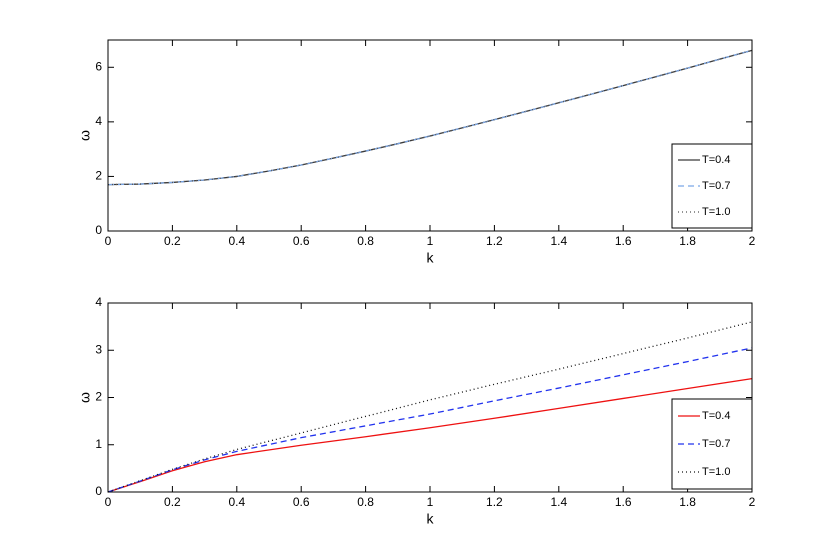 The width and height of the screenshot is (830, 554). Describe the element at coordinates (98, 349) in the screenshot. I see `y-tick-label: 3` at that location.